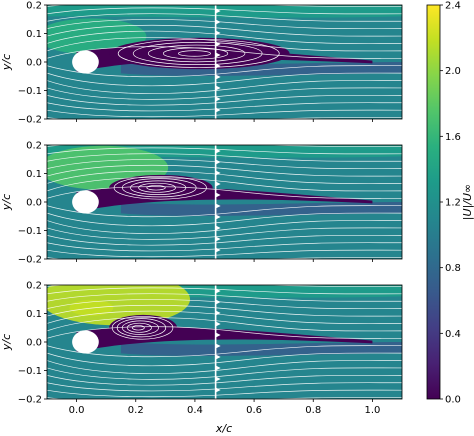 The height and width of the screenshot is (436, 474). Describe the element at coordinates (77, 410) in the screenshot. I see `x-tick-label: 0.0` at that location.